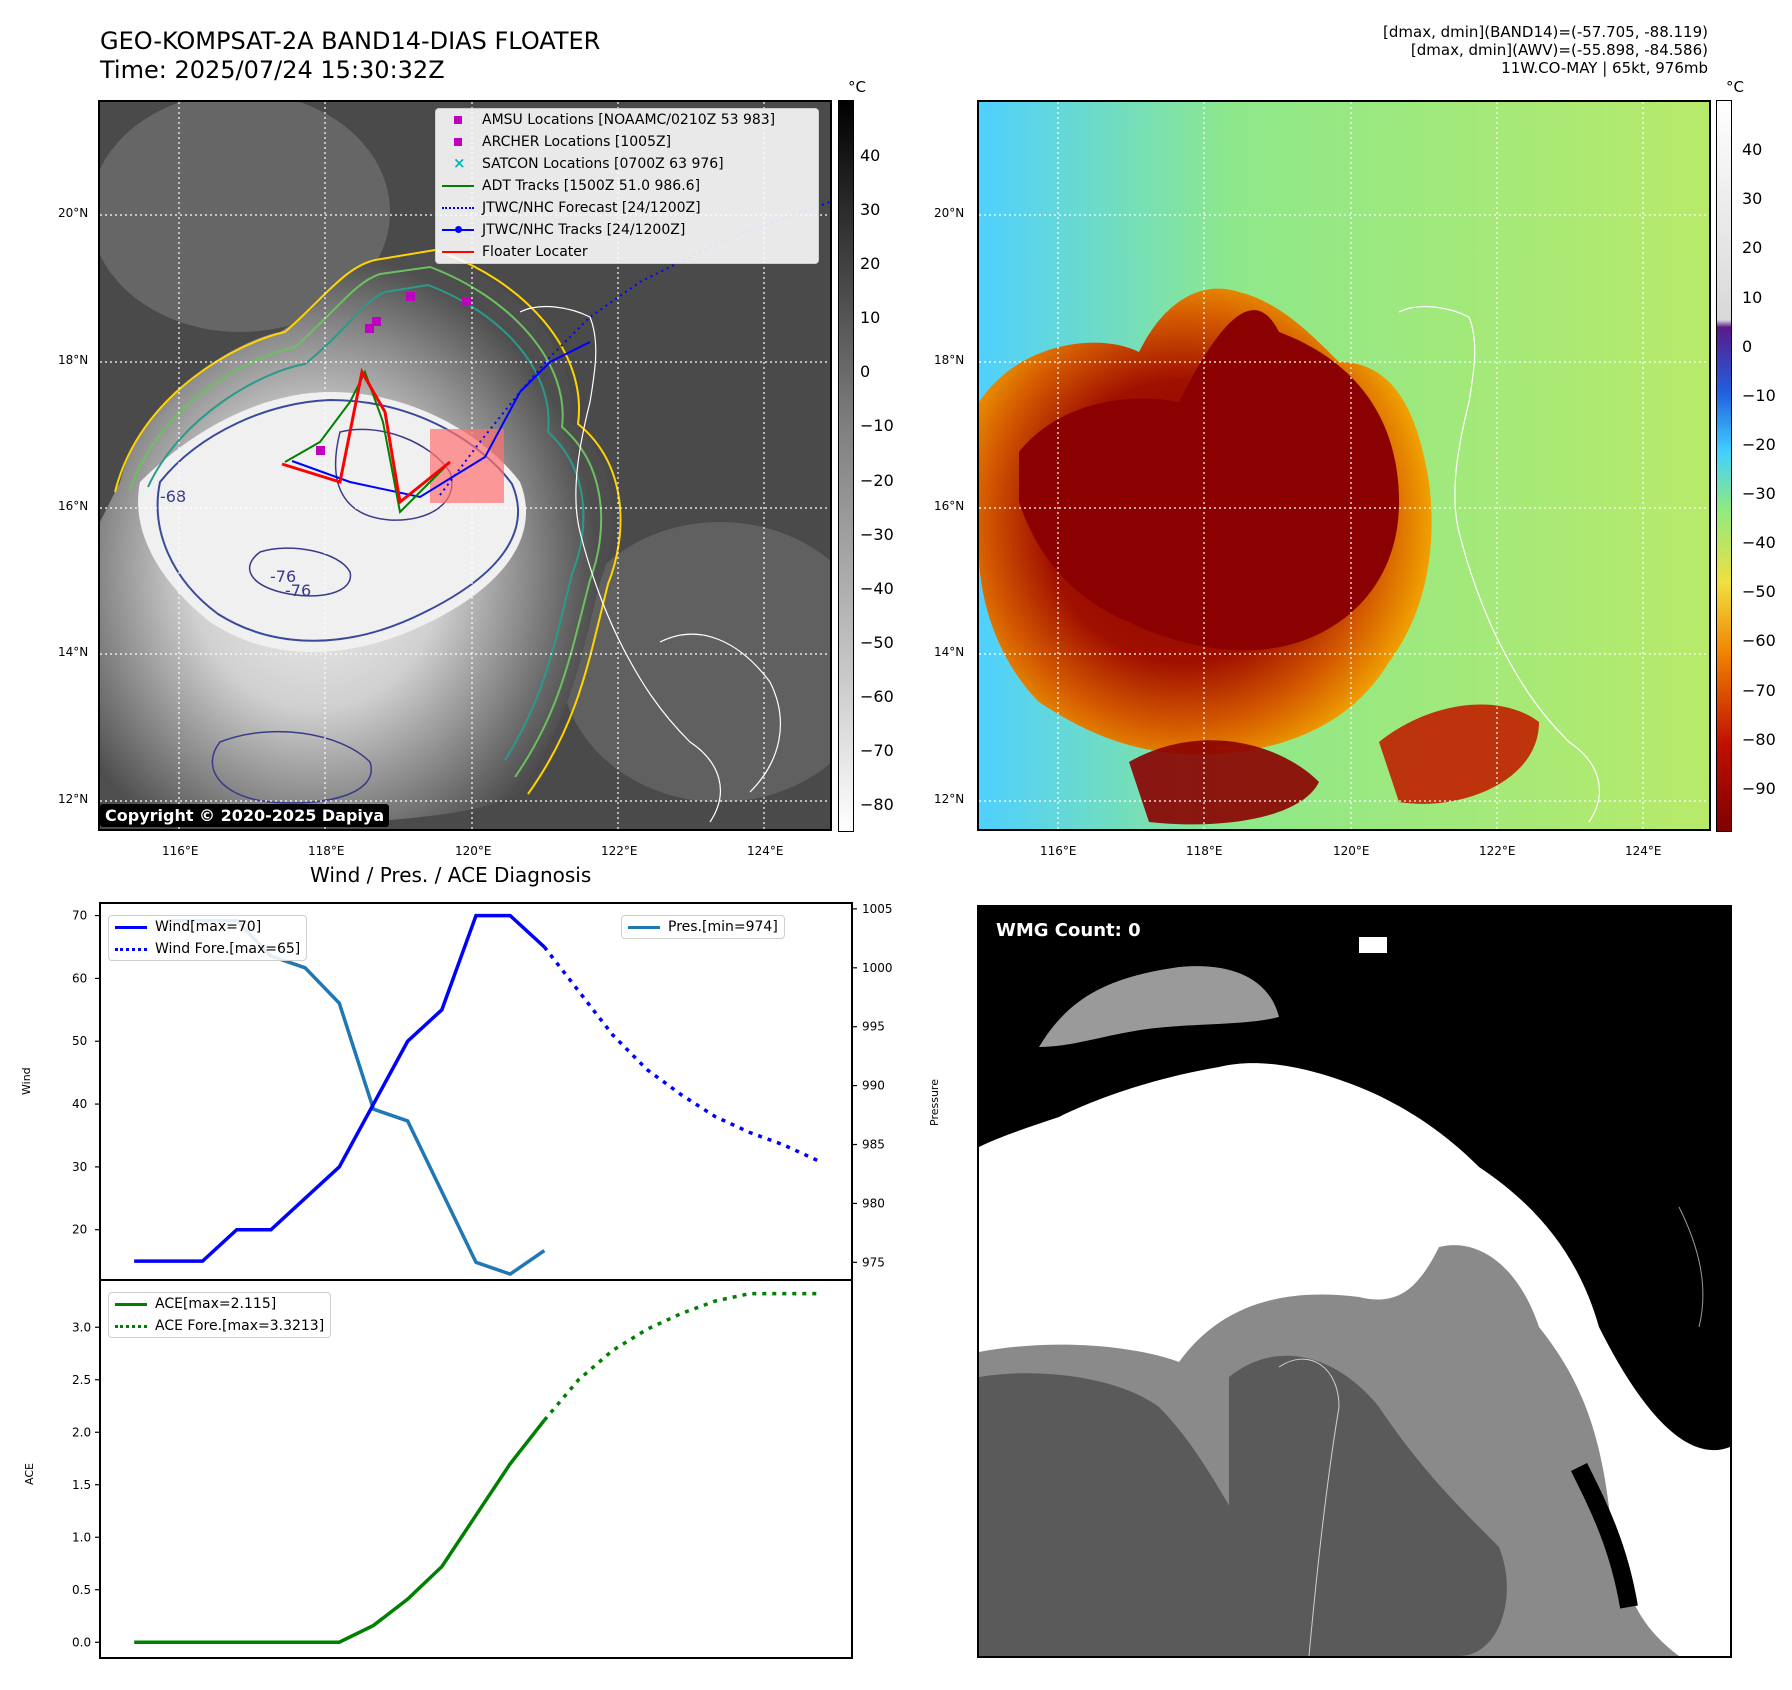 This screenshot has height=1690, width=1792. What do you see at coordinates (365, 442) in the screenshot?
I see `adt-track` at bounding box center [365, 442].